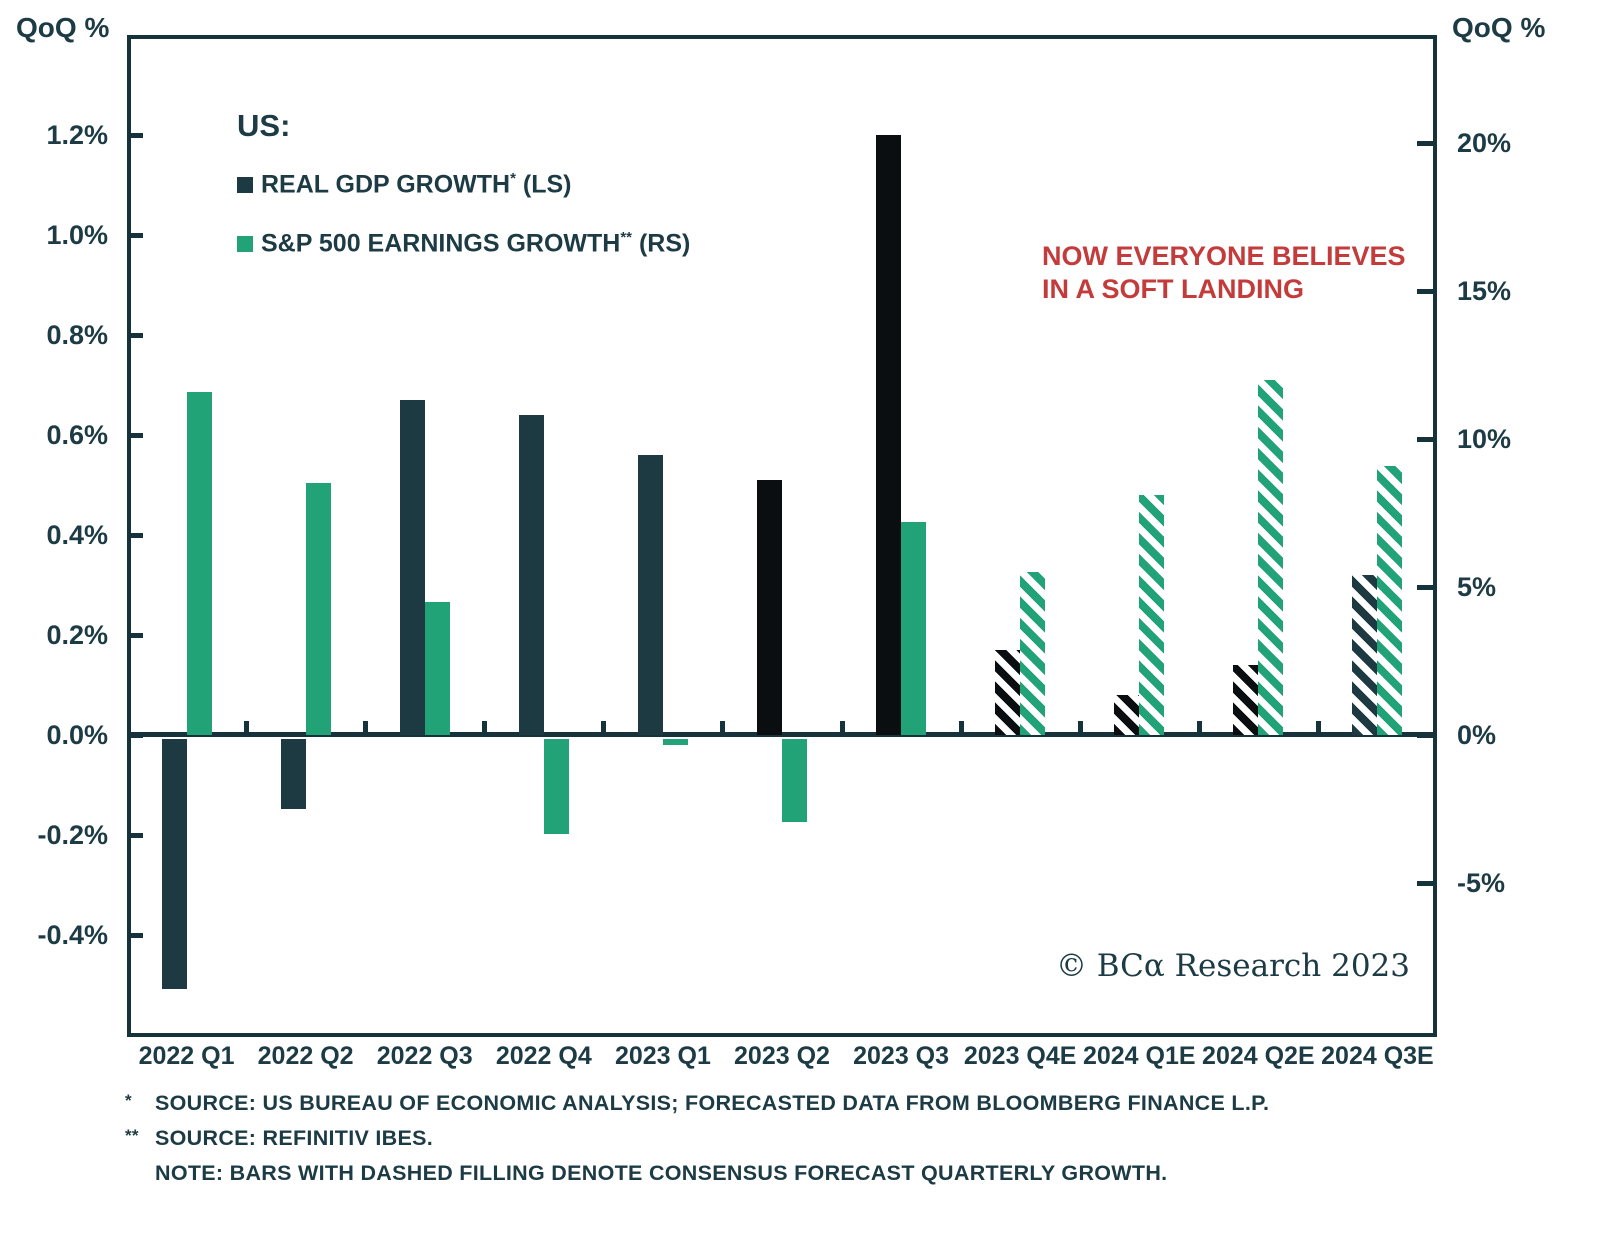 Image resolution: width=1600 pixels, height=1242 pixels. What do you see at coordinates (1484, 291) in the screenshot?
I see `right-axis-tick-label: 15%` at bounding box center [1484, 291].